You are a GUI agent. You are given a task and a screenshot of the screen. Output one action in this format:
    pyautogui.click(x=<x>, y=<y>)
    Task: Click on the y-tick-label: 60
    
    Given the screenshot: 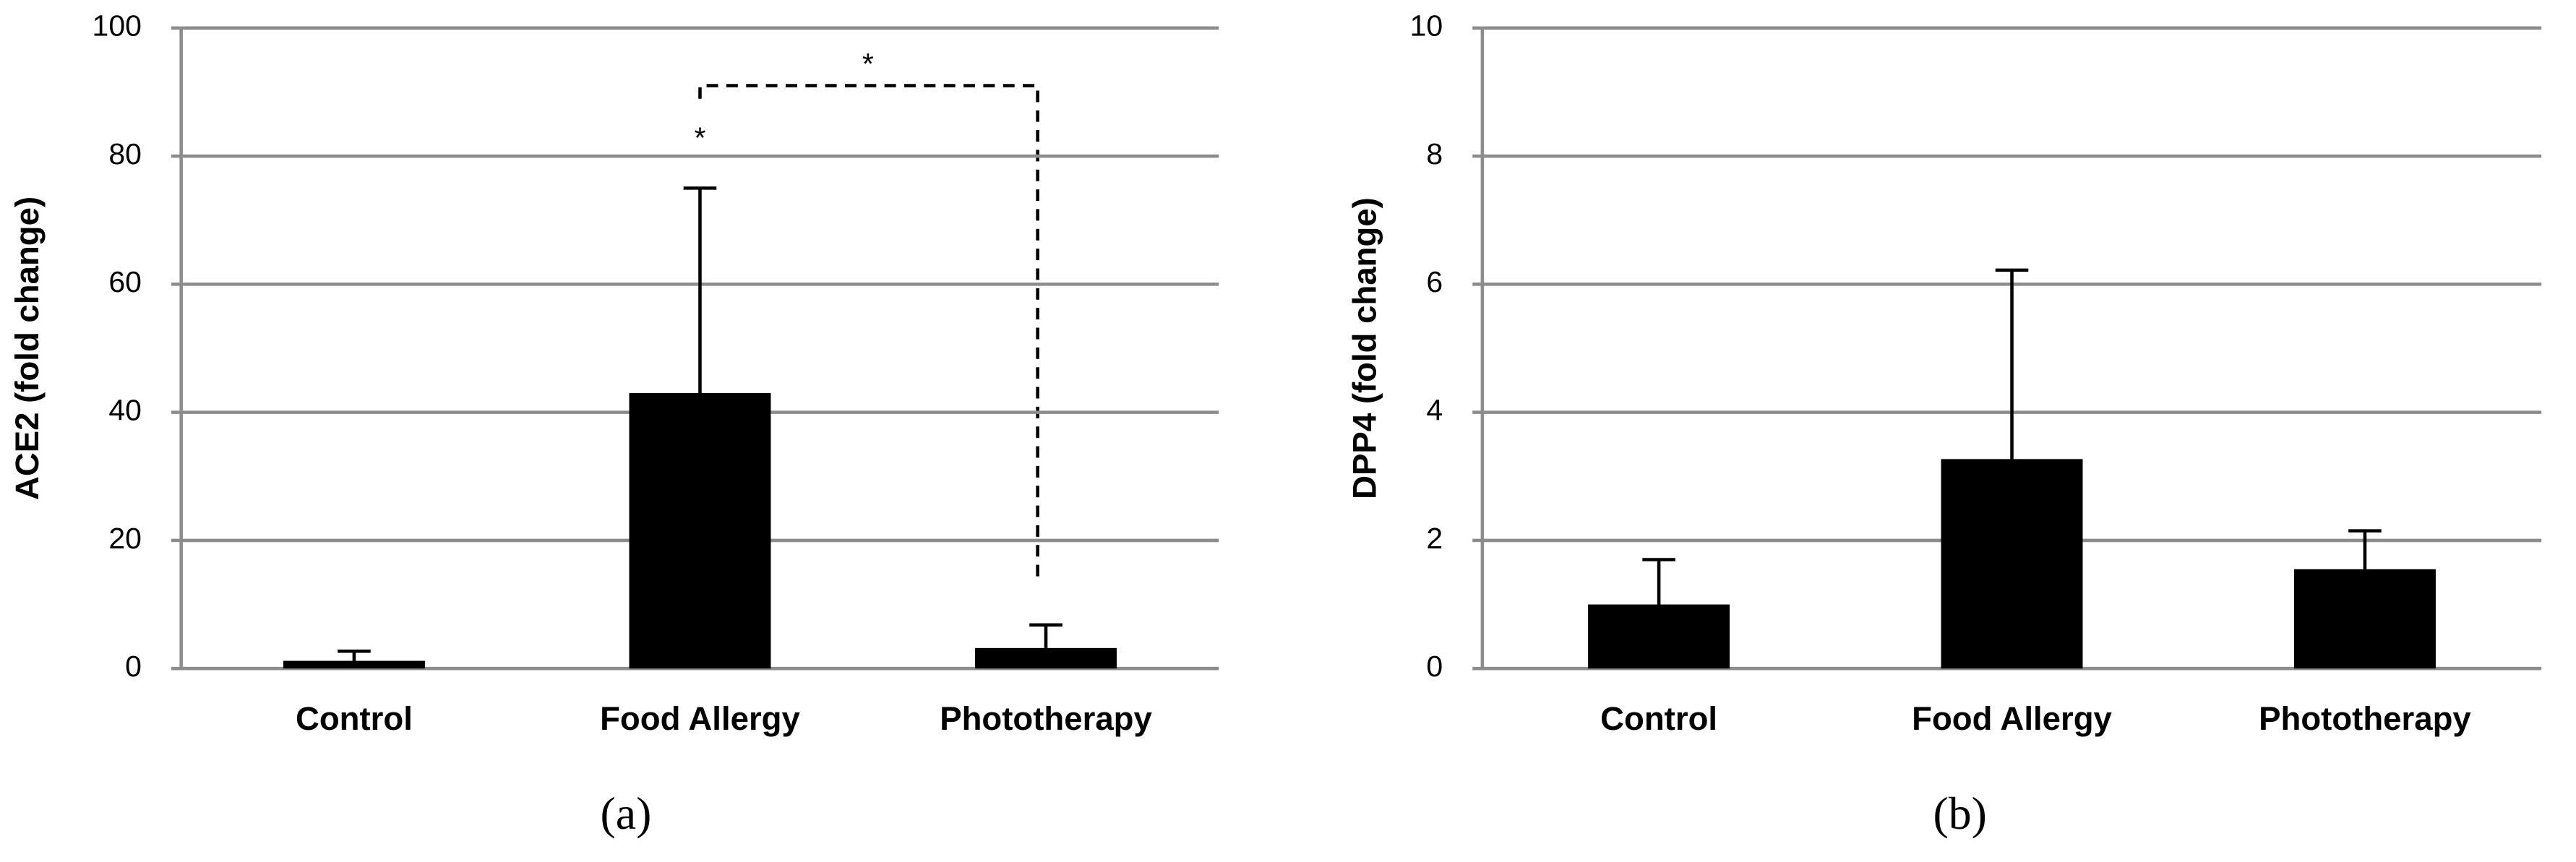 What is the action you would take?
    pyautogui.click(x=125, y=281)
    